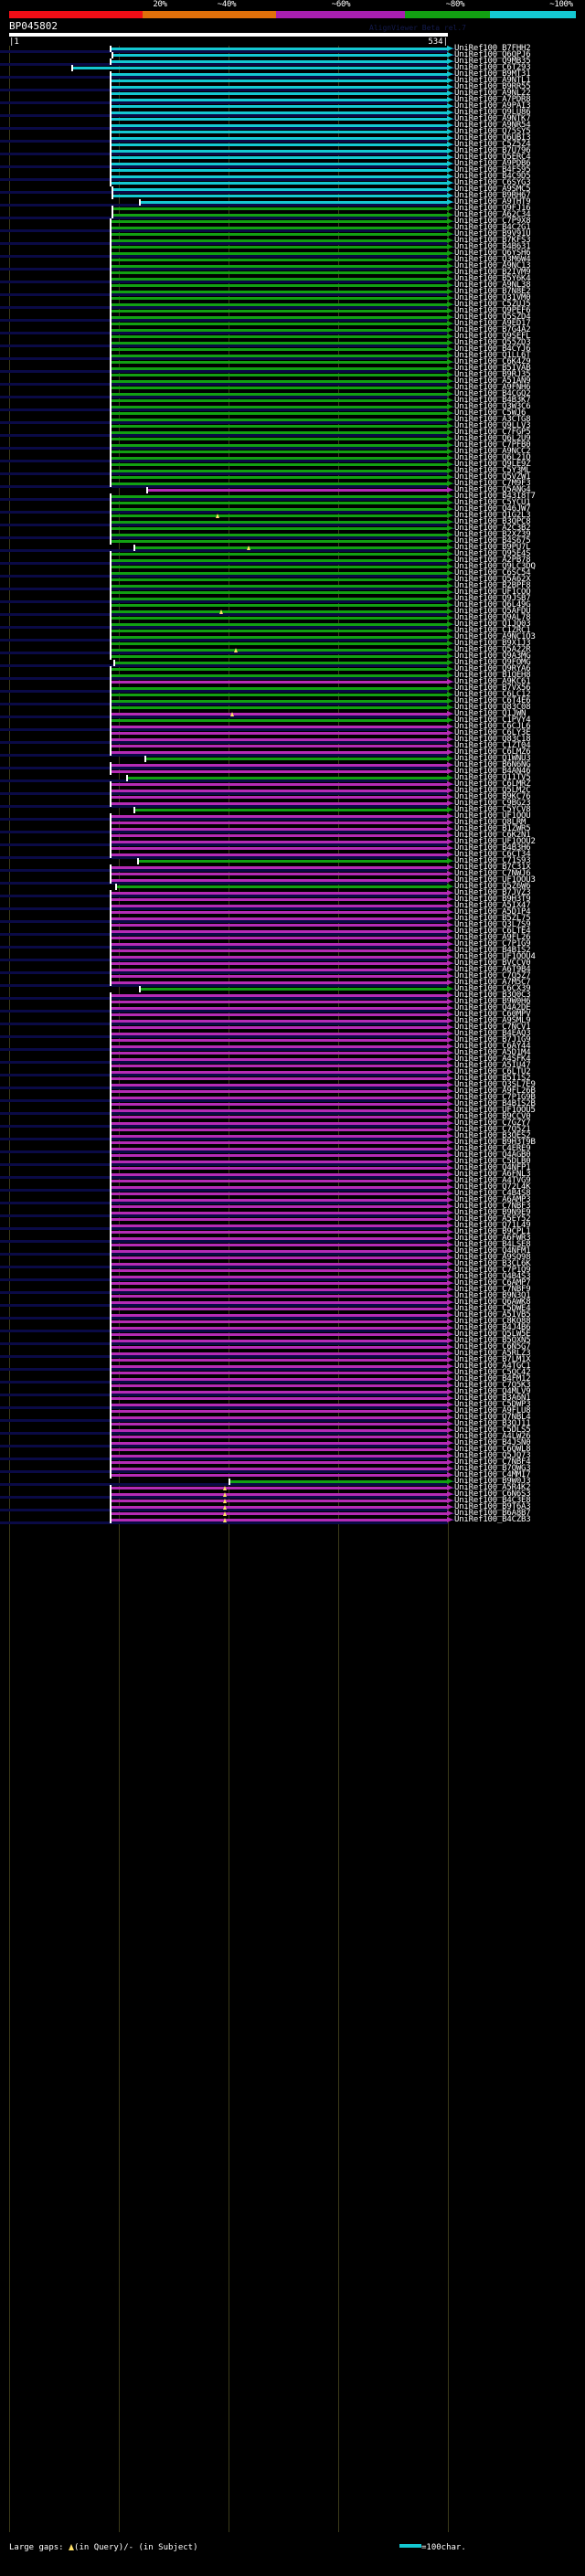 The image size is (585, 2576). What do you see at coordinates (492, 1251) in the screenshot?
I see `hit-label: UniRef100_Q4NFM1` at bounding box center [492, 1251].